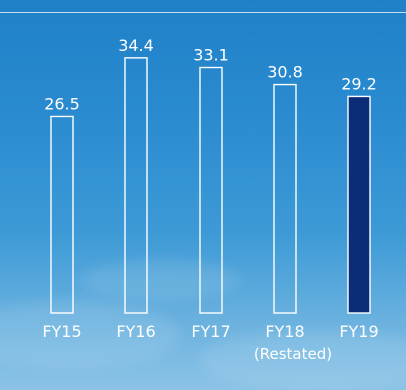 Image resolution: width=406 pixels, height=390 pixels. Describe the element at coordinates (211, 190) in the screenshot. I see `bar-fy17` at that location.